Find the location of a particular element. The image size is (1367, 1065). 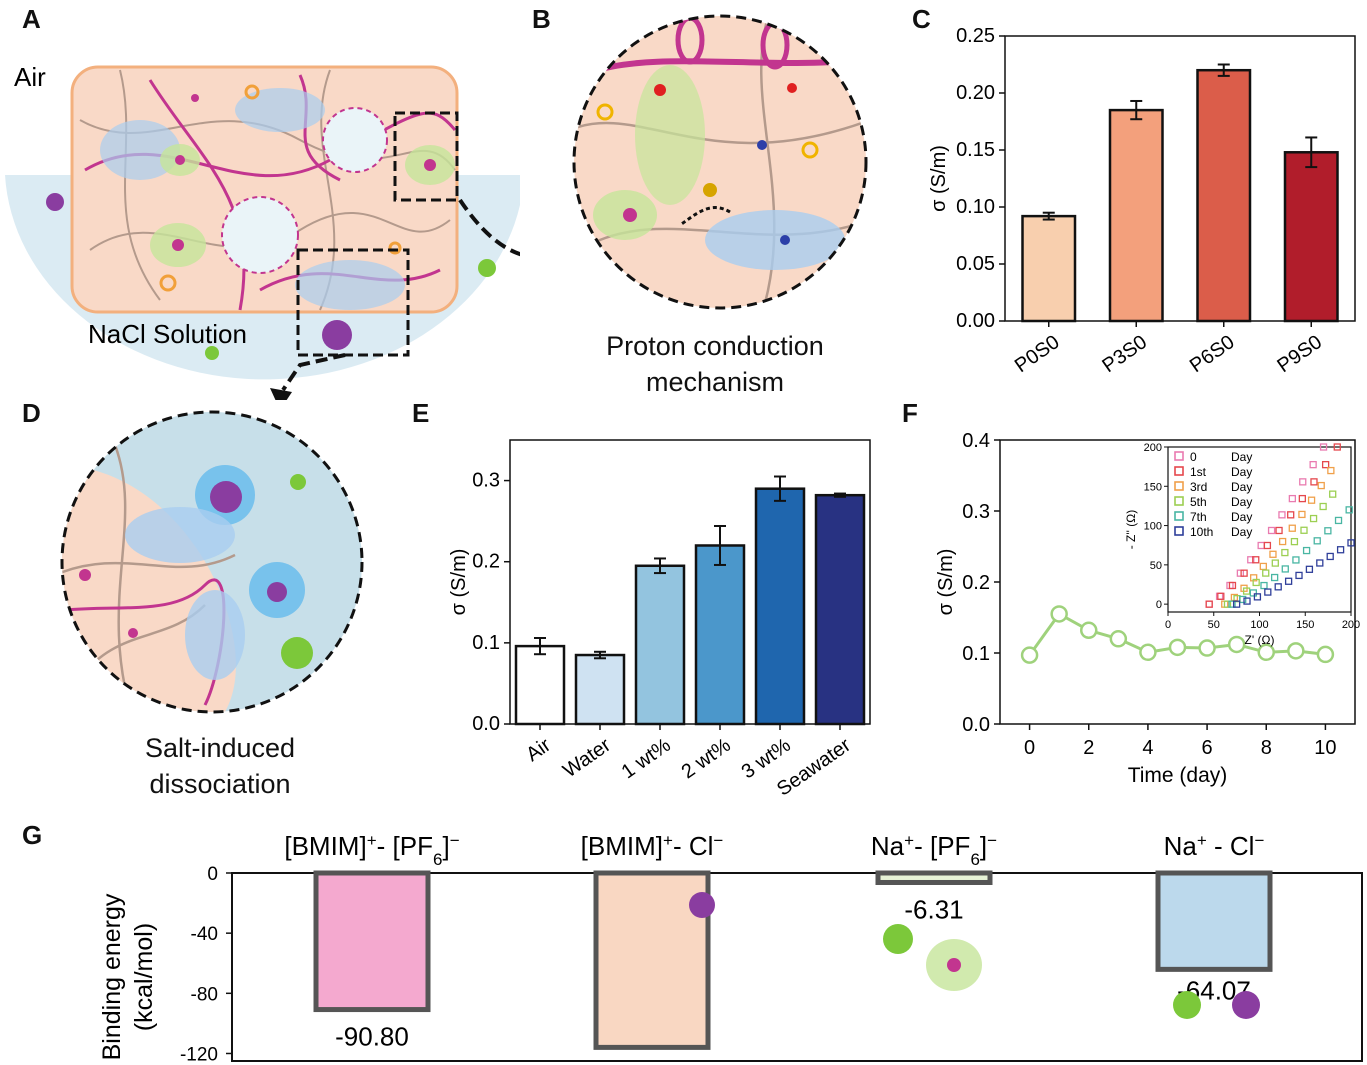

inset-x-tick-label: 0 is located at coordinates (1168, 625).